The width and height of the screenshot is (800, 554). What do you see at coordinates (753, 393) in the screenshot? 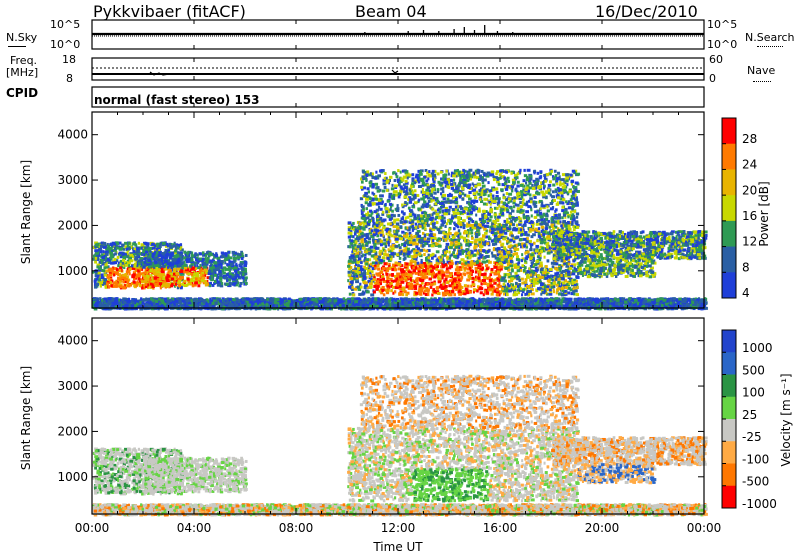
I see `velocity-cb-tick-label-2: 100` at bounding box center [753, 393].